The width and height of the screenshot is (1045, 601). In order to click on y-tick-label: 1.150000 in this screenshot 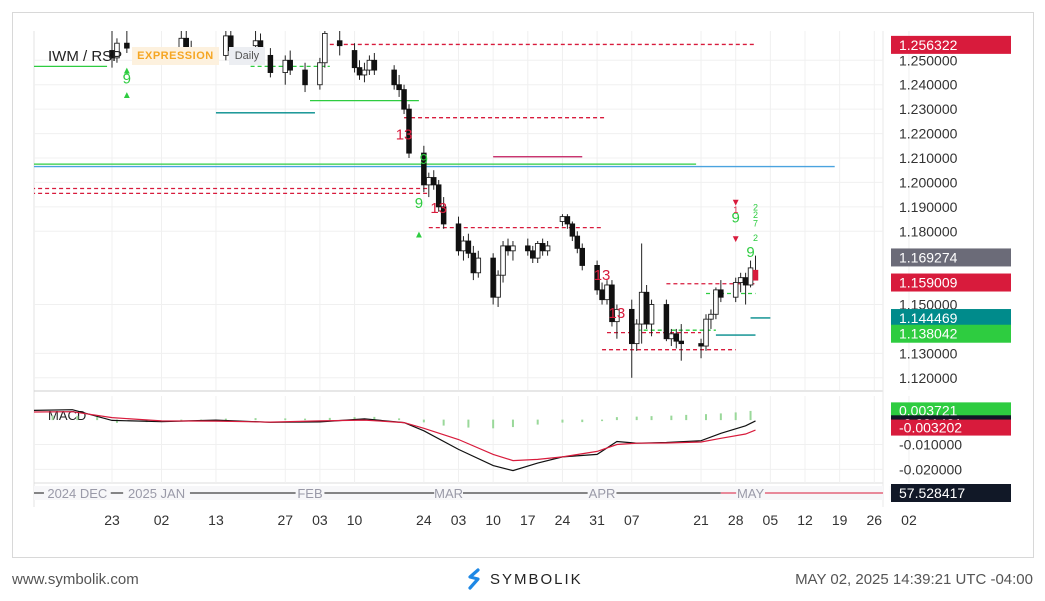, I will do `click(928, 305)`.